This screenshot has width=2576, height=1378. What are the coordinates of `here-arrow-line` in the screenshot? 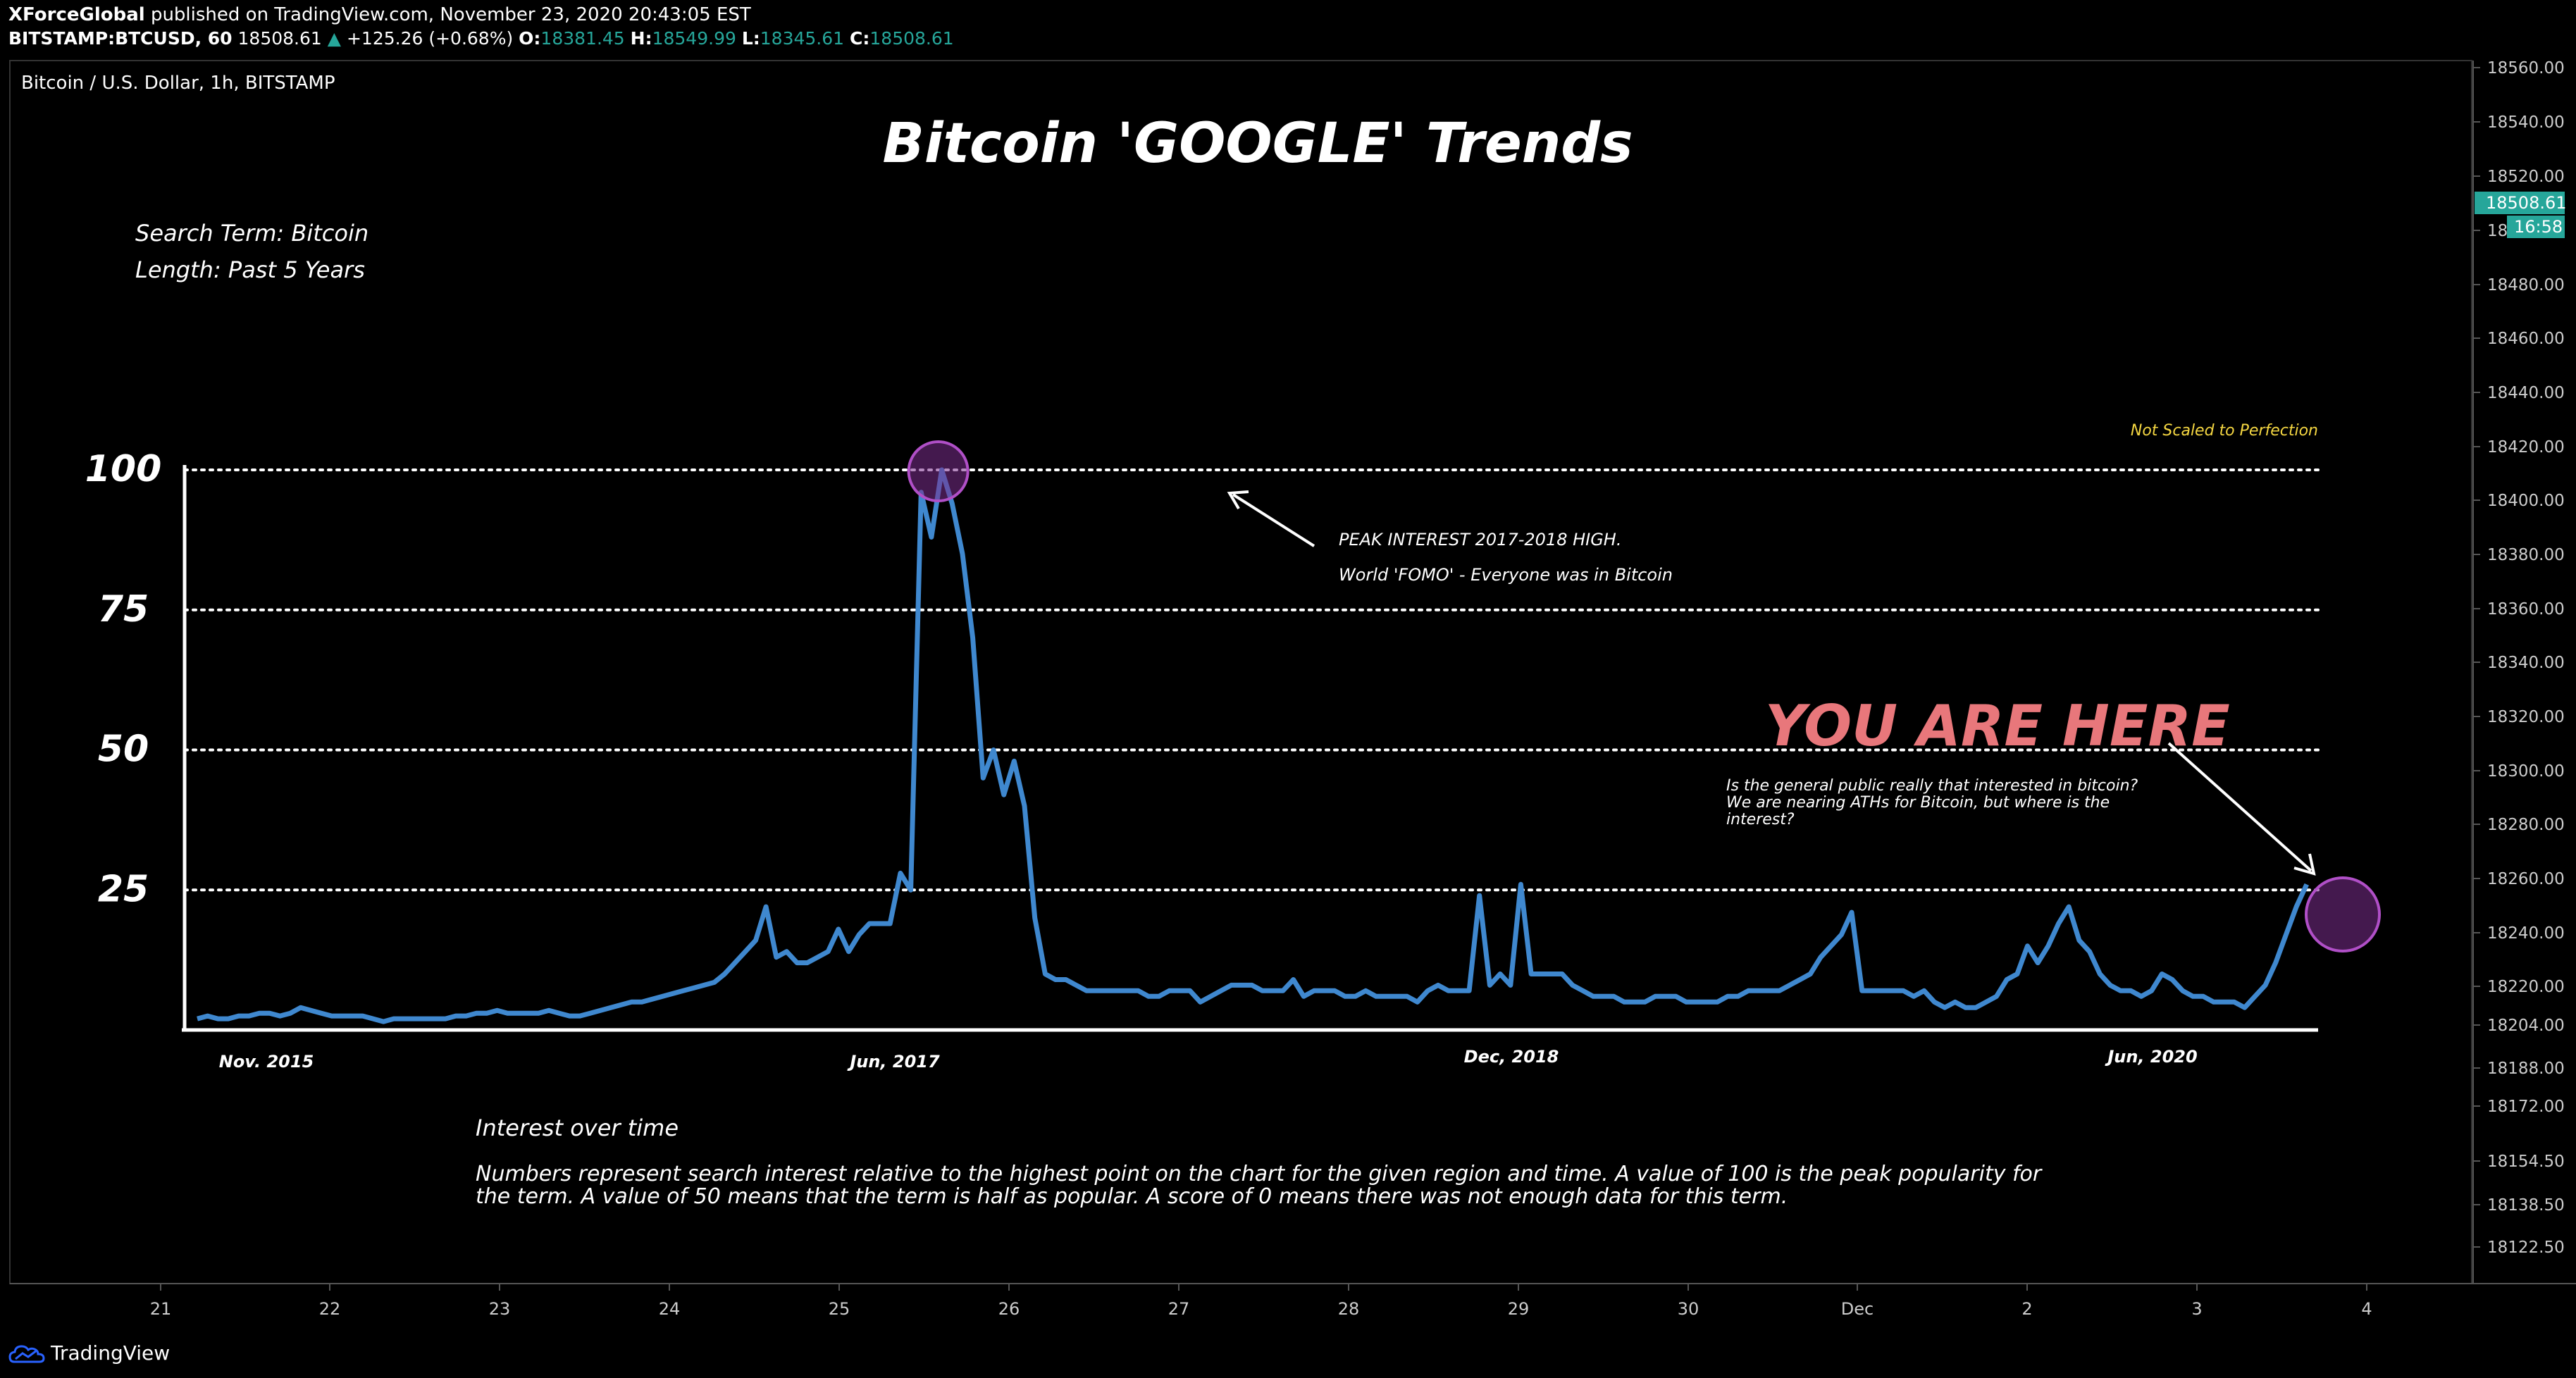 It's located at (2239, 807).